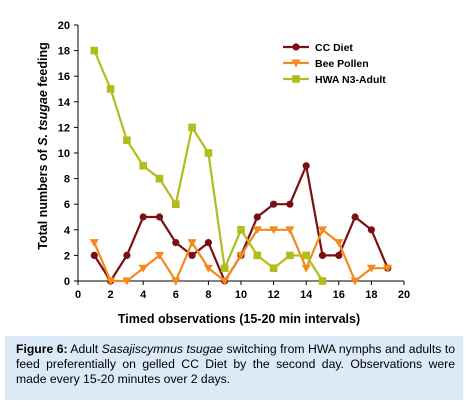 Image resolution: width=470 pixels, height=406 pixels. I want to click on y-tick-label: 18, so click(64, 52).